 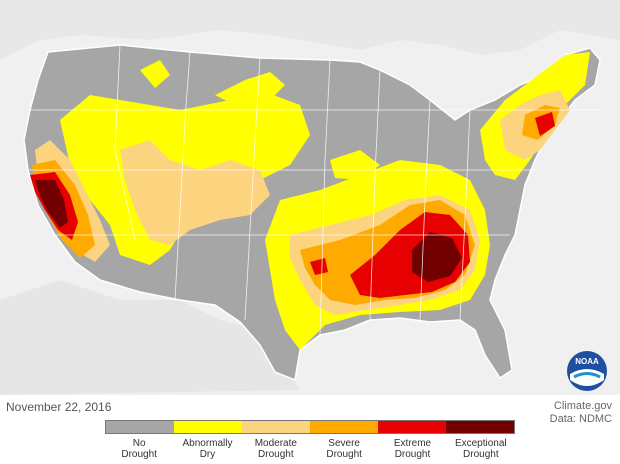 What do you see at coordinates (140, 427) in the screenshot?
I see `legend-swatch-no-drought` at bounding box center [140, 427].